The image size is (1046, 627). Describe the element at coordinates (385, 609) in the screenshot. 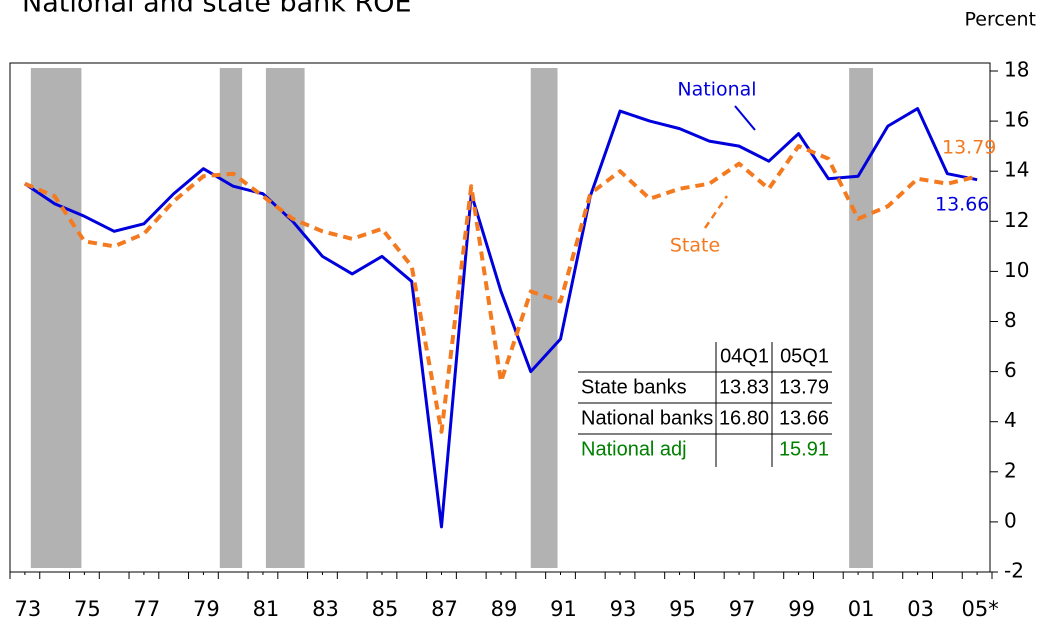

I see `x-tick-label: 85` at that location.